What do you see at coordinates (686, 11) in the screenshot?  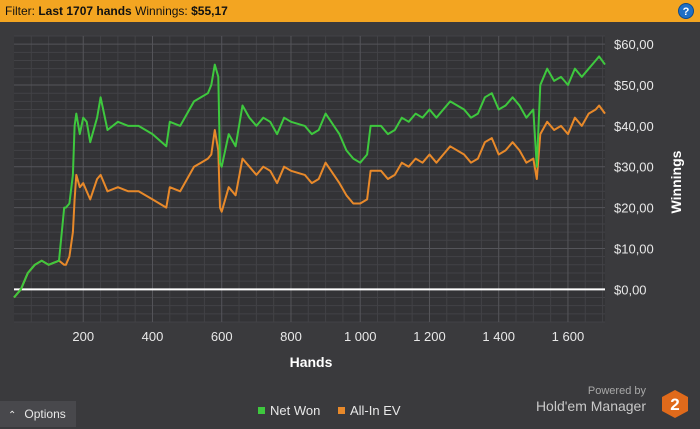 I see `help-icon: ?` at bounding box center [686, 11].